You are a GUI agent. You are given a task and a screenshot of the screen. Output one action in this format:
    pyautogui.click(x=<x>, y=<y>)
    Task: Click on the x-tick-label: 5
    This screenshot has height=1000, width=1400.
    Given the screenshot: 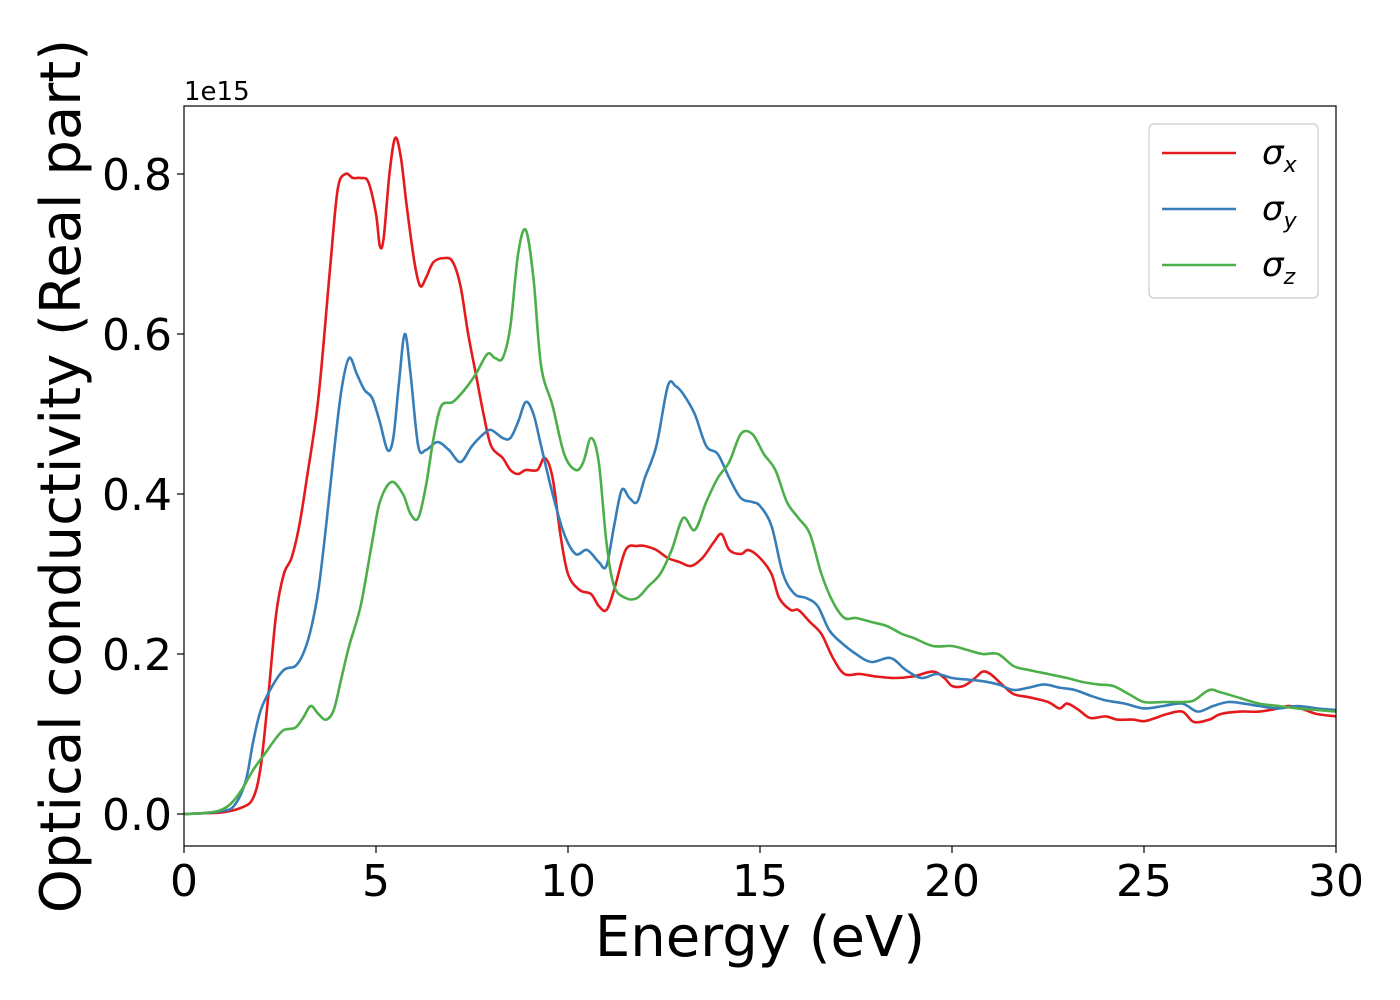 What is the action you would take?
    pyautogui.click(x=376, y=881)
    